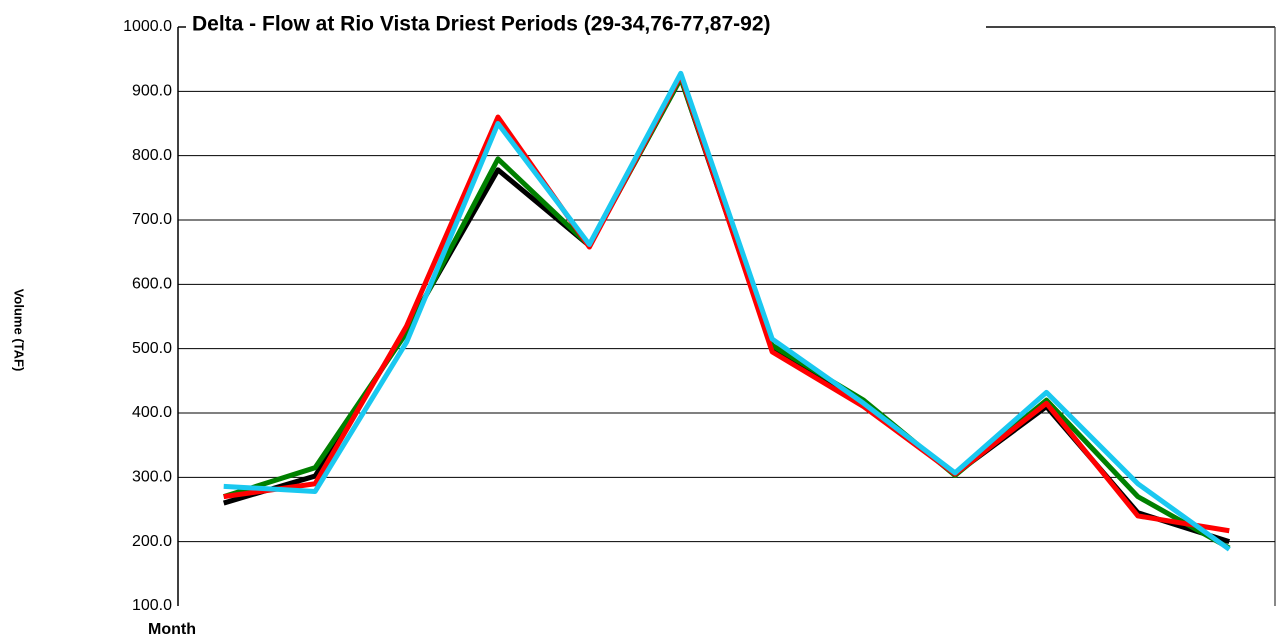 The width and height of the screenshot is (1278, 641). What do you see at coordinates (152, 477) in the screenshot?
I see `y-tick-label: 300.0` at bounding box center [152, 477].